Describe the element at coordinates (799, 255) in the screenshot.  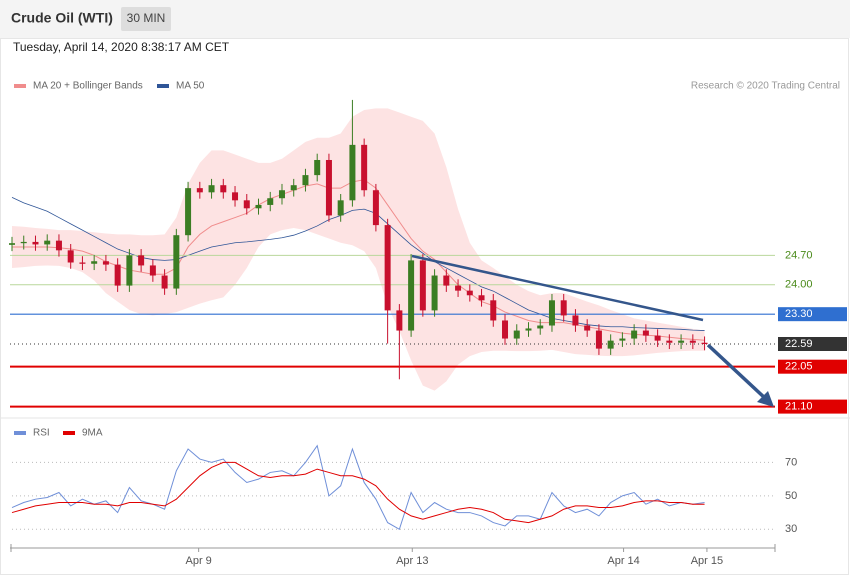
I see `level-label: 24.70` at that location.